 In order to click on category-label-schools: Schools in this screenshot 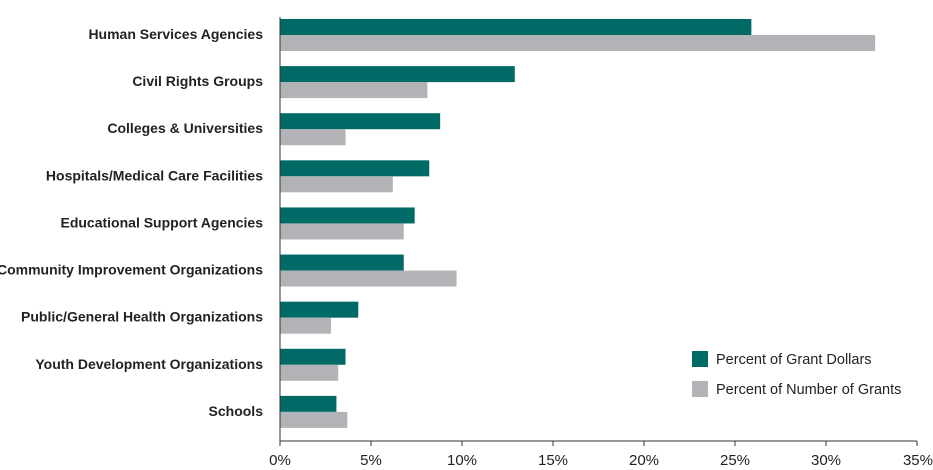, I will do `click(236, 411)`.